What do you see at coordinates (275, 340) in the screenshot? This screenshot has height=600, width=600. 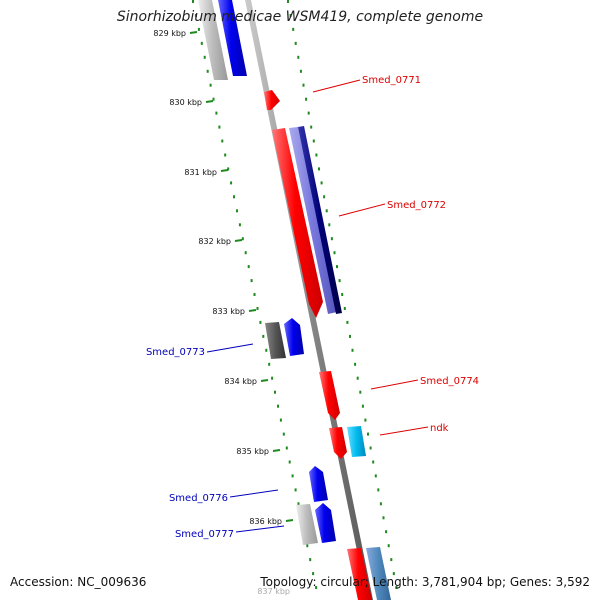 I see `gene-smed-0773-grey` at bounding box center [275, 340].